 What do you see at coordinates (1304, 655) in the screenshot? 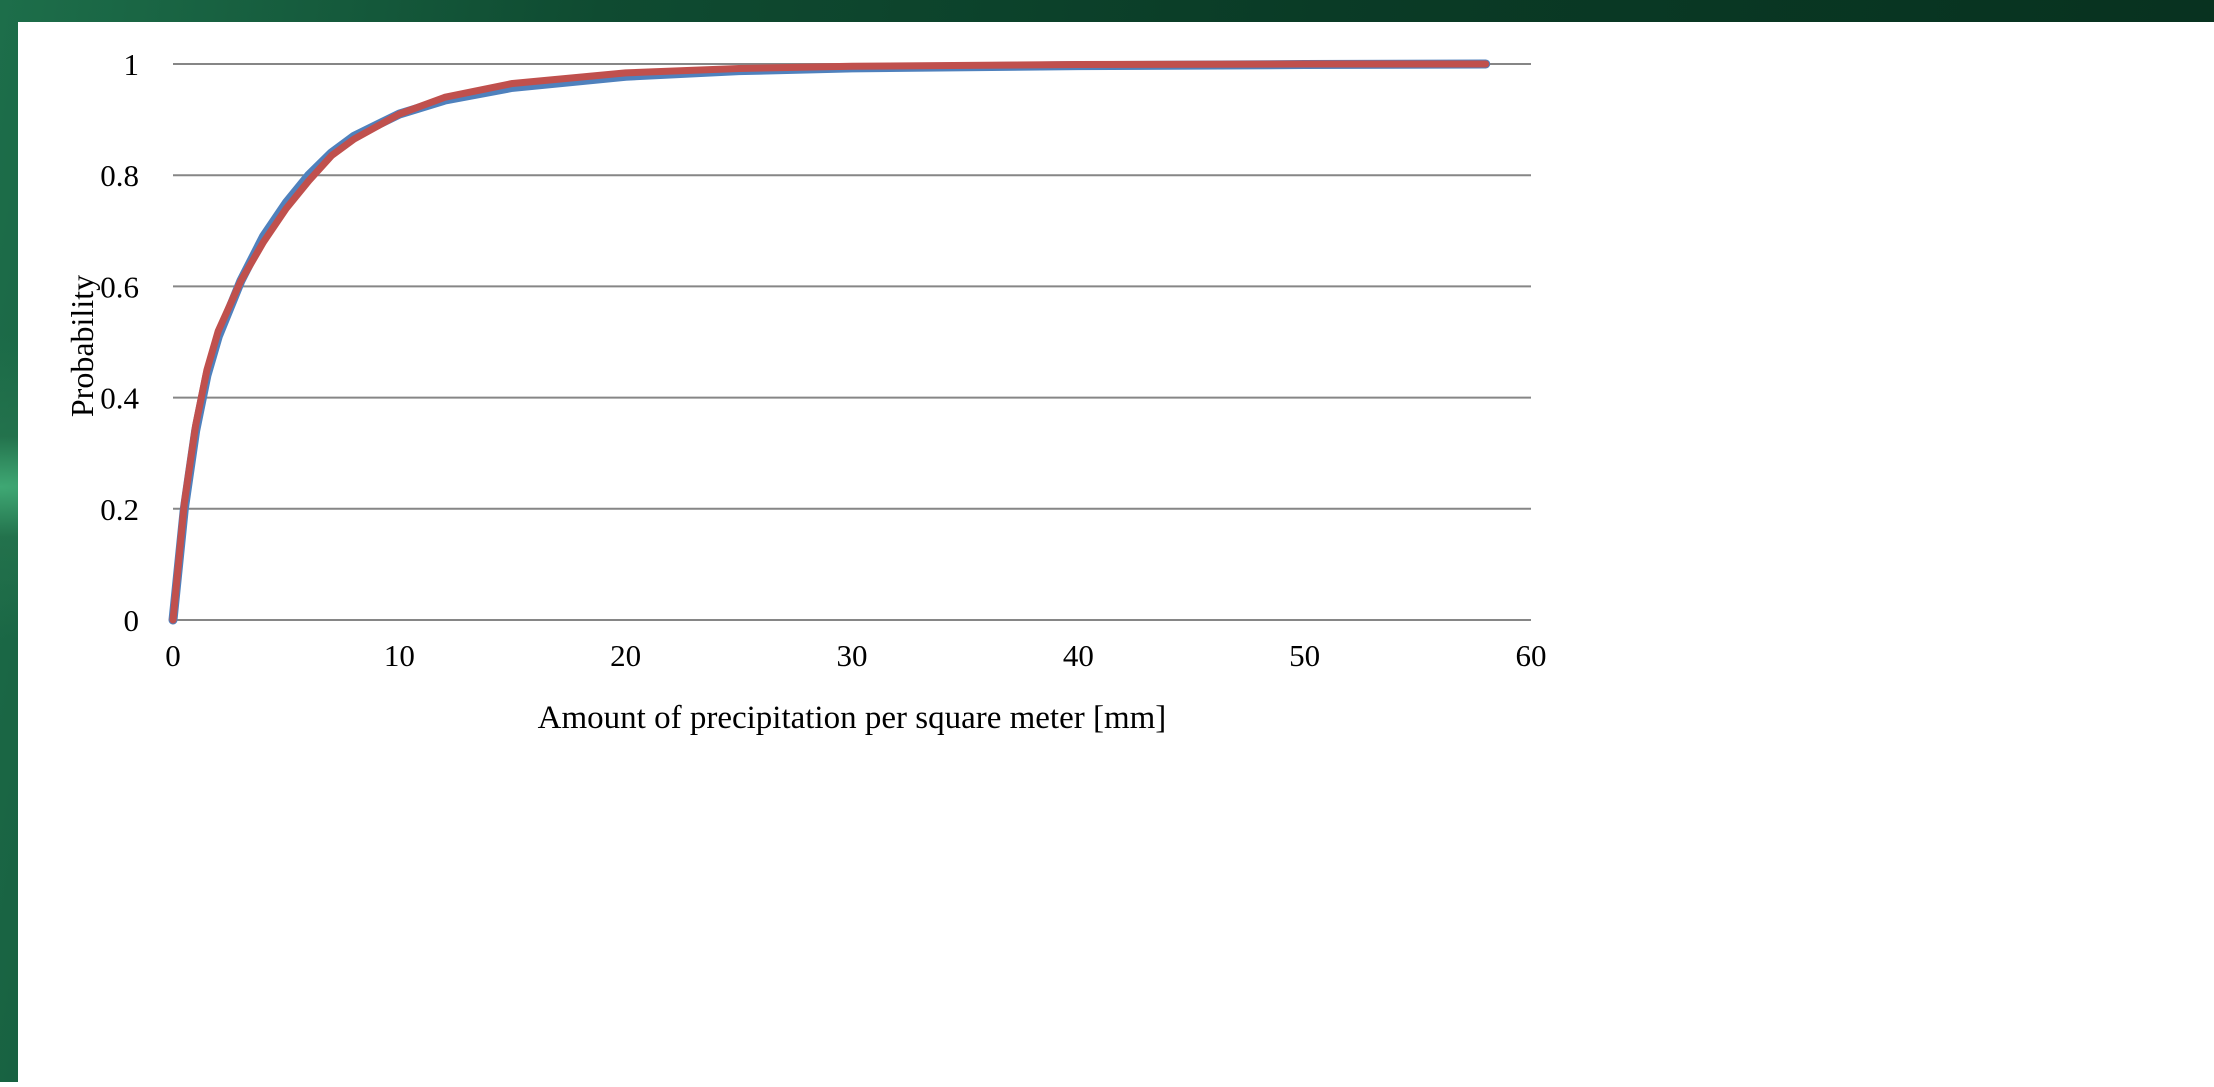
I see `x-tick-label: 50` at bounding box center [1304, 655].